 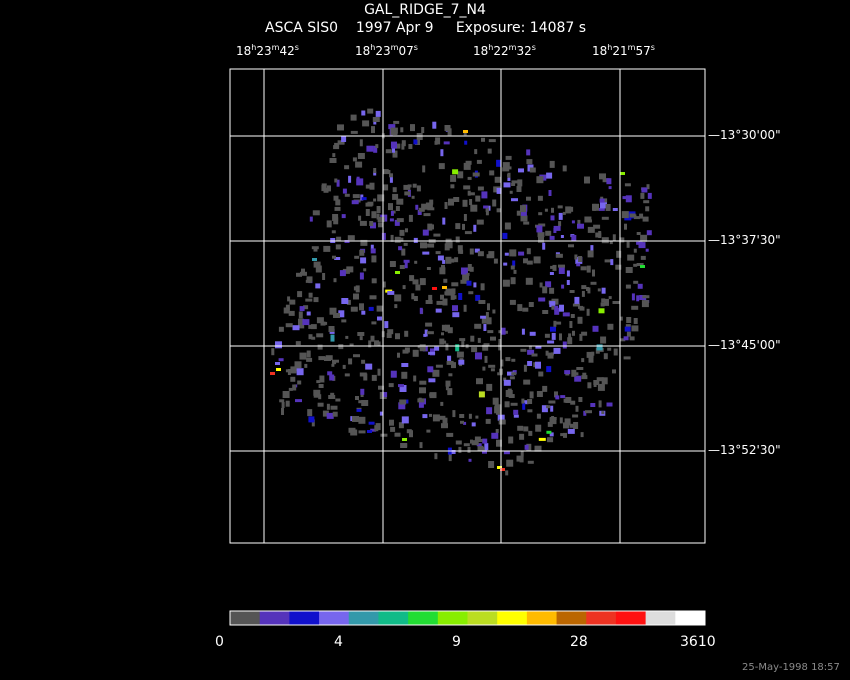 I want to click on image-title: GAL_RIDGE_7_N4, so click(x=425, y=10).